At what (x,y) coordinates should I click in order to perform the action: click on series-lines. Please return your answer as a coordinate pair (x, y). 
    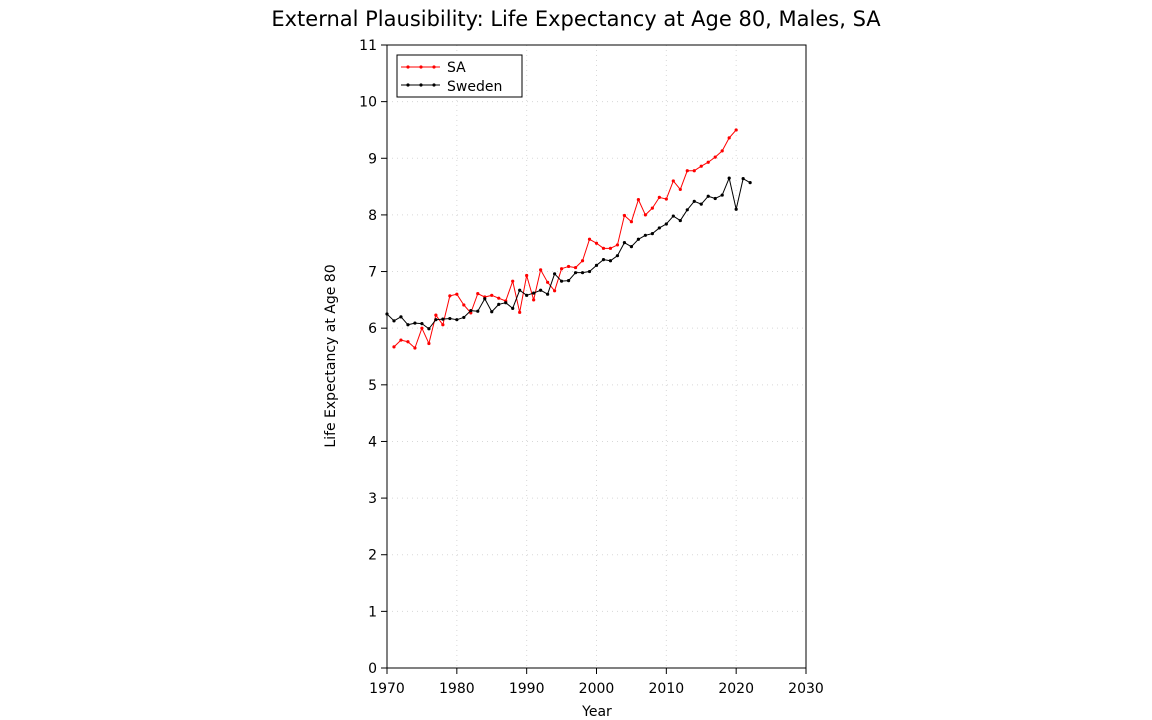
    Looking at the image, I should click on (568, 239).